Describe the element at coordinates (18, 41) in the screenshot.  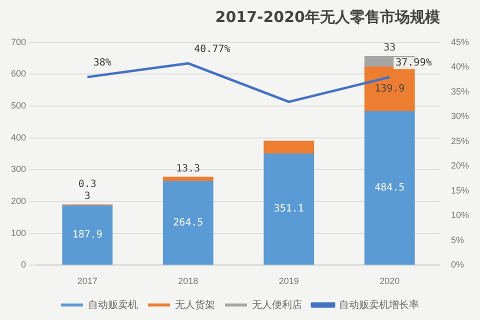
I see `y-tick-label: 700` at that location.